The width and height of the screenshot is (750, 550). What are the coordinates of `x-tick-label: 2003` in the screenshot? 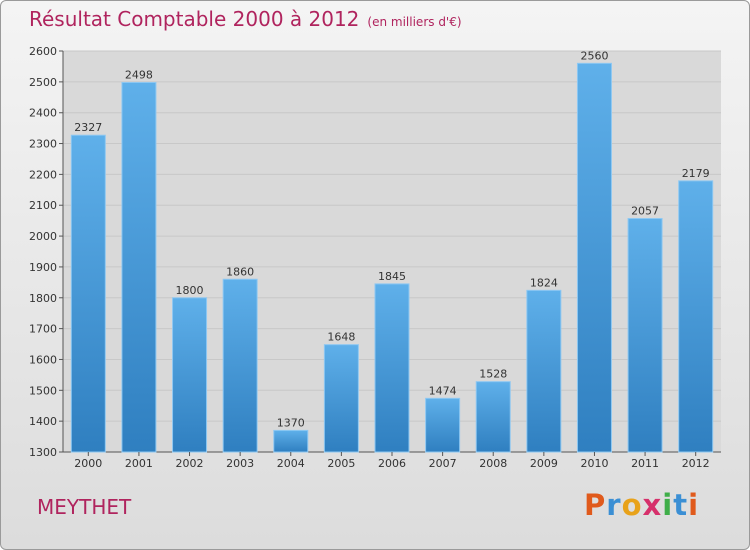 It's located at (240, 463).